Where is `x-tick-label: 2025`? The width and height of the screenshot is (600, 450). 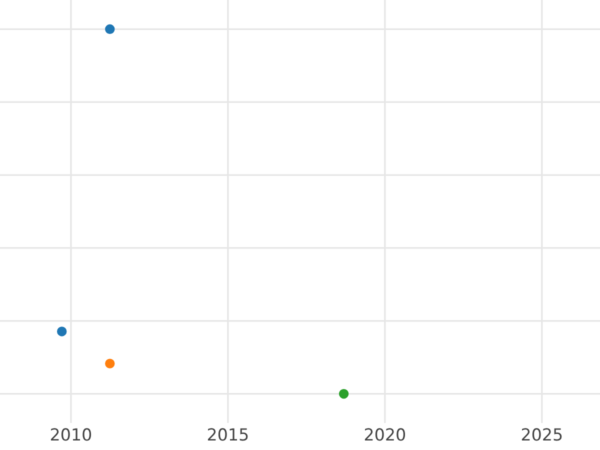
x-tick-label: 2025 is located at coordinates (542, 434).